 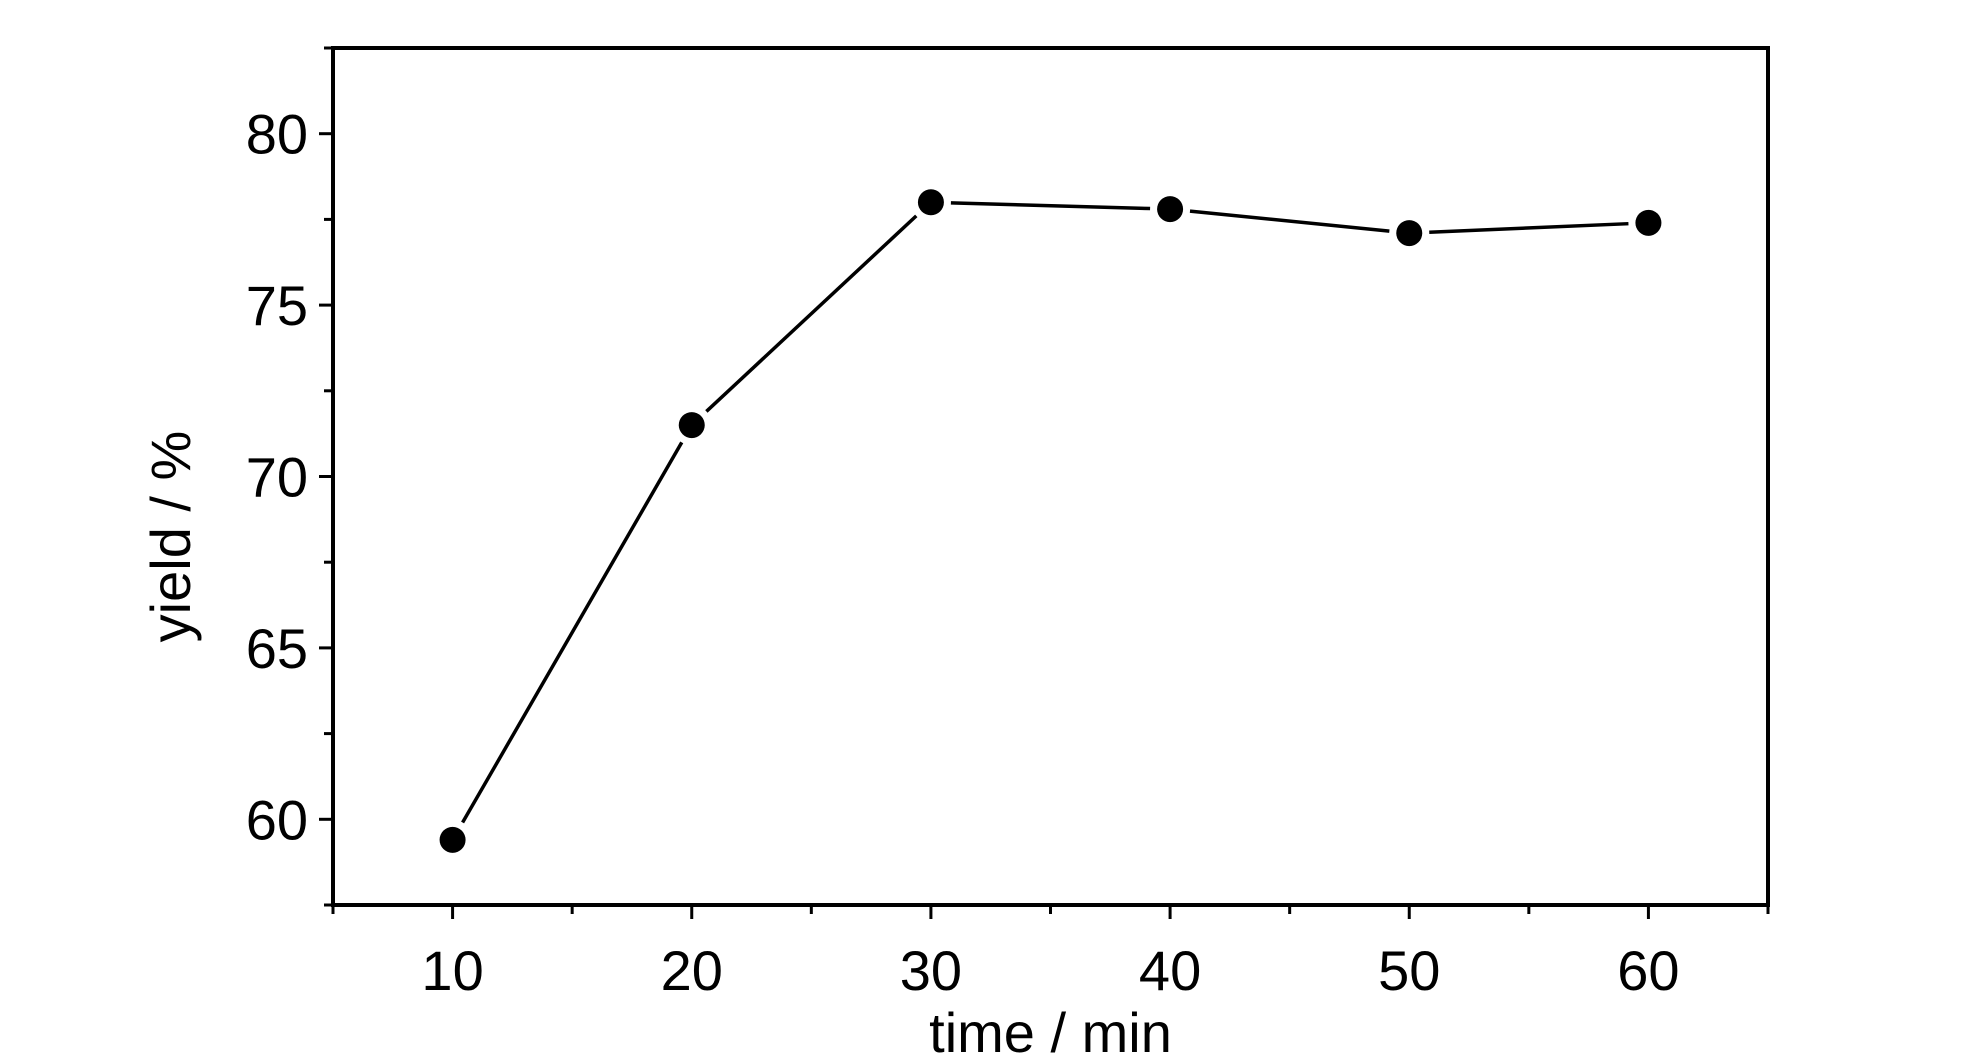 What do you see at coordinates (1050, 1031) in the screenshot?
I see `x-axis-title: time / min` at bounding box center [1050, 1031].